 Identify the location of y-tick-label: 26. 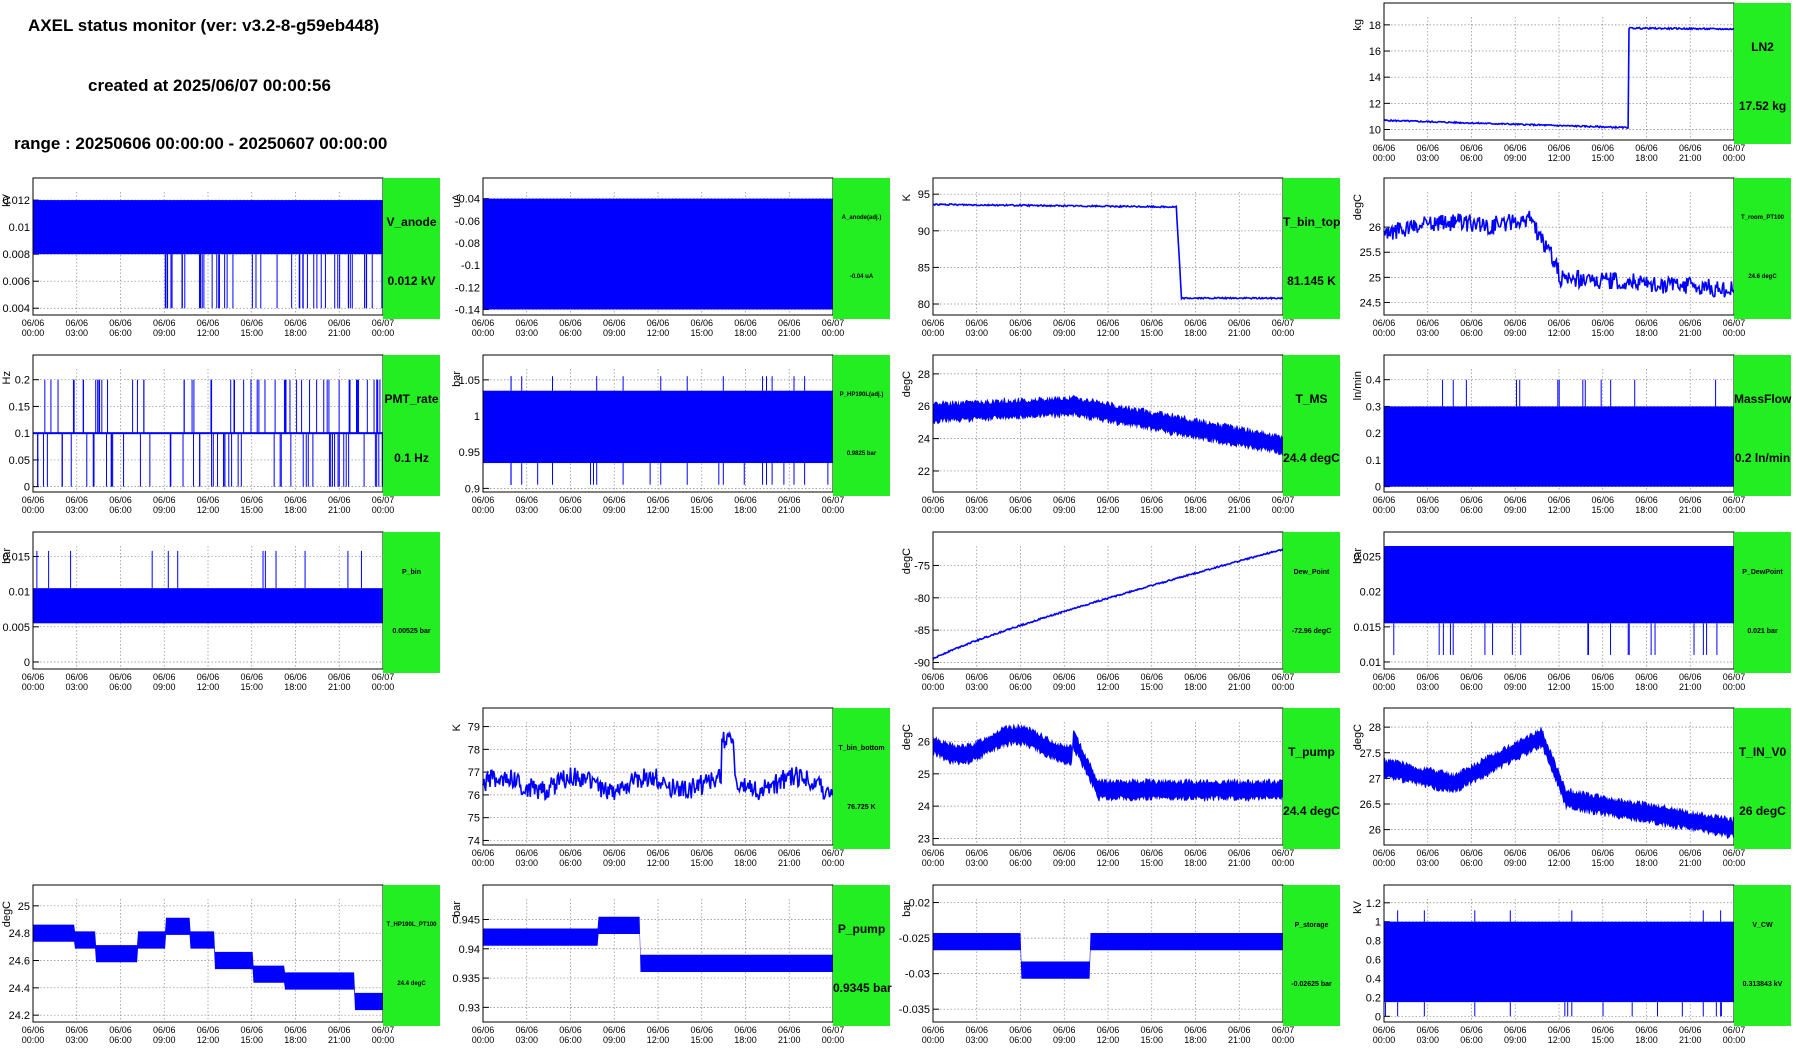
(1375, 831).